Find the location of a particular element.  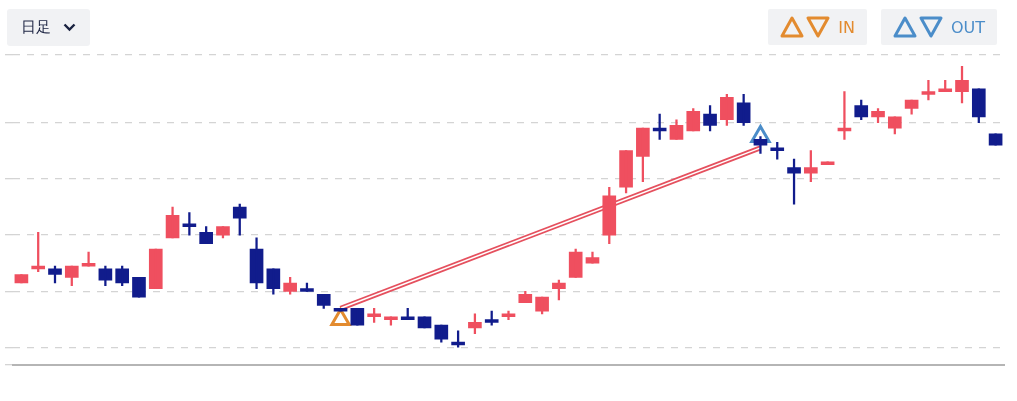

text: 日足 is located at coordinates (36, 27).